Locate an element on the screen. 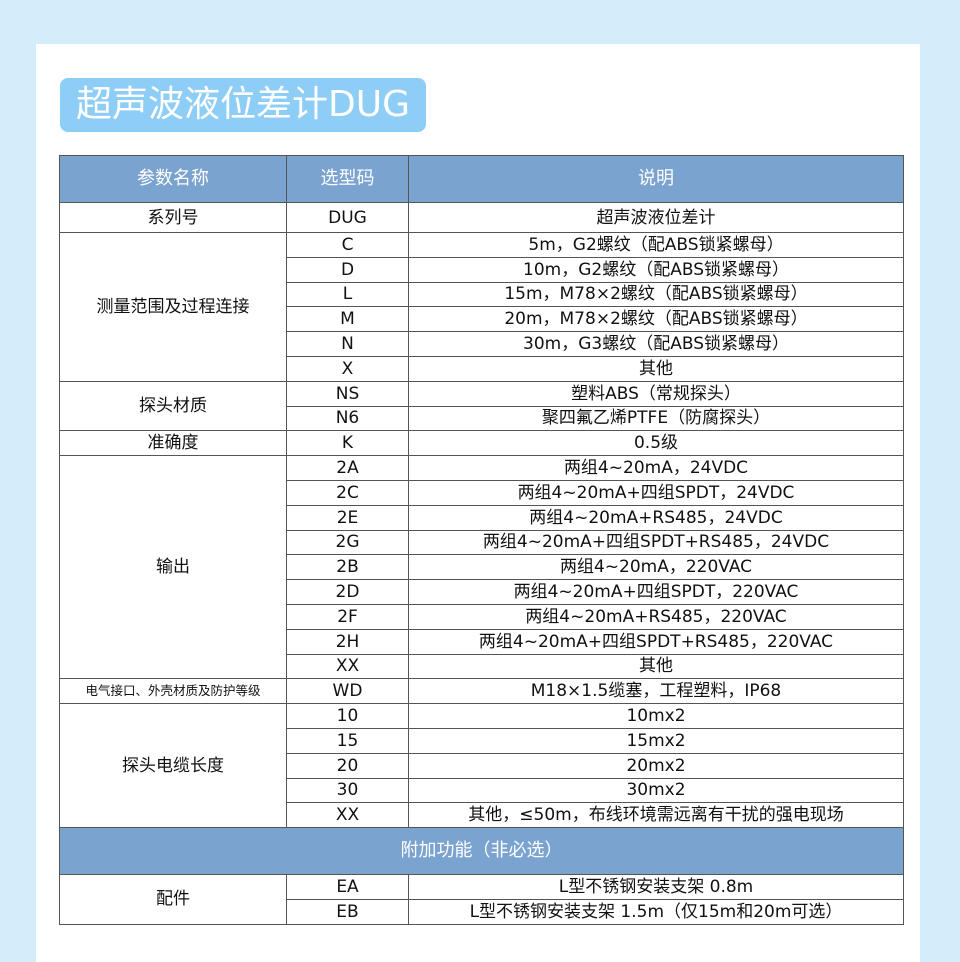  table-row: 2B 两组4~20mA，220VAC is located at coordinates (482, 567).